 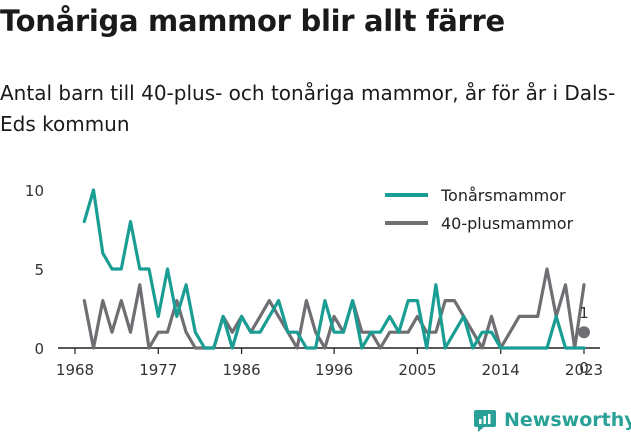 What do you see at coordinates (334, 370) in the screenshot?
I see `x-tick-label: 1996` at bounding box center [334, 370].